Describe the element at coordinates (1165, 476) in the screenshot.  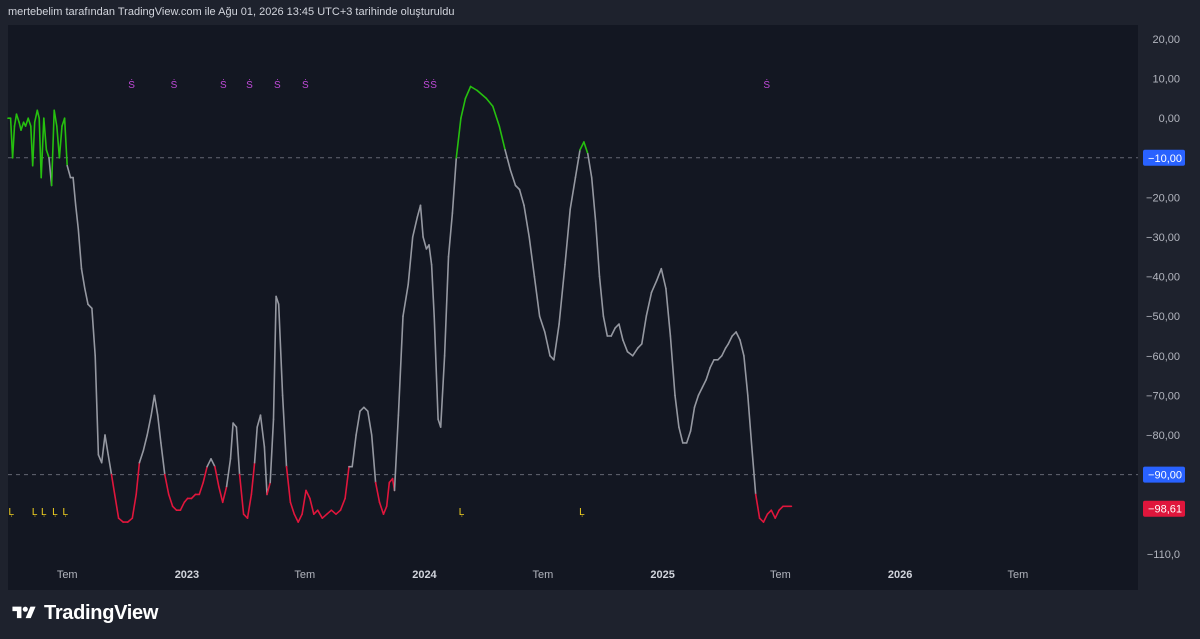
I see `level-badge: −90,00` at that location.